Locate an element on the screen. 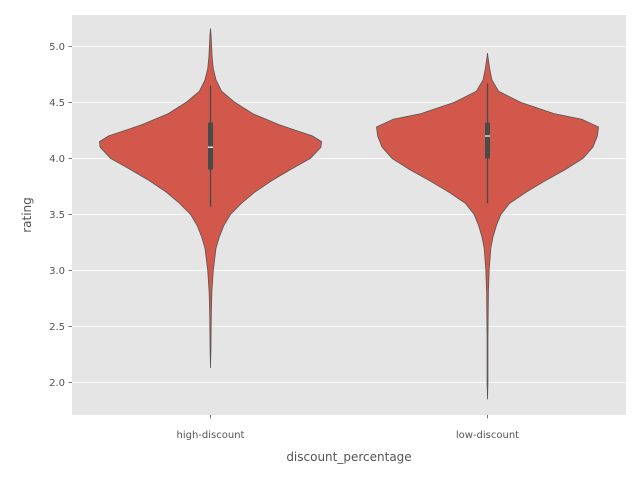  x-tick-label-high-discount: high-discount is located at coordinates (211, 435).